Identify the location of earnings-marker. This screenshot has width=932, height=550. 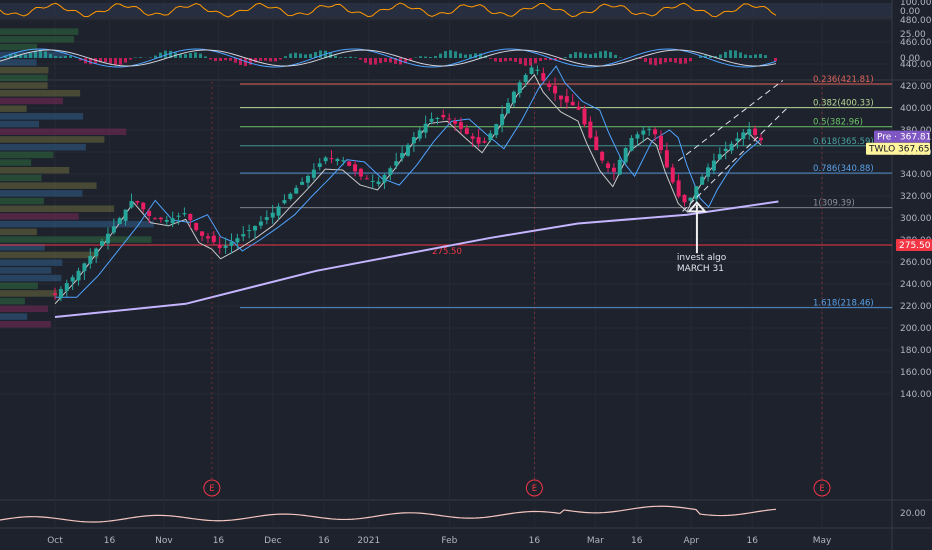
(822, 488).